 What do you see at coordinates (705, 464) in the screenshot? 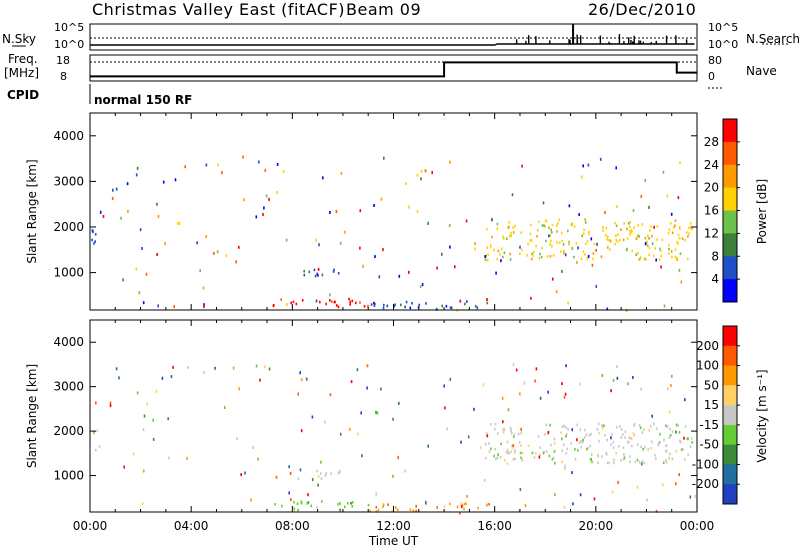
I see `colorbar-tick-label: -100` at bounding box center [705, 464].